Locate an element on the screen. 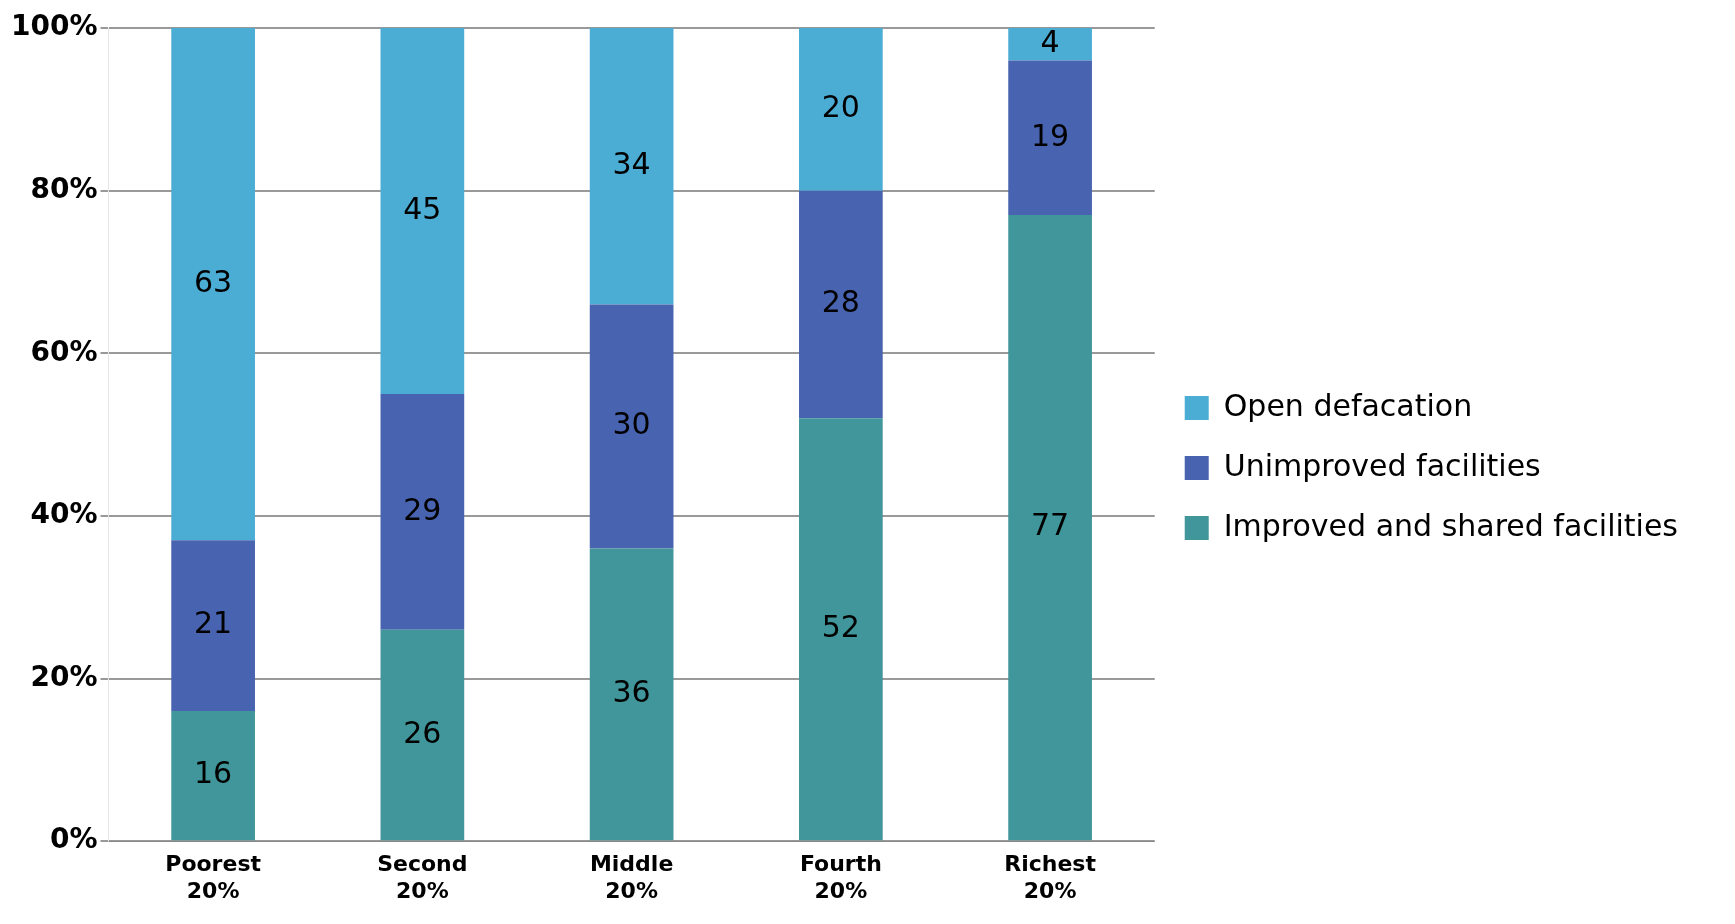 This screenshot has height=924, width=1735. legend-label: Unimproved facilities is located at coordinates (1382, 465).